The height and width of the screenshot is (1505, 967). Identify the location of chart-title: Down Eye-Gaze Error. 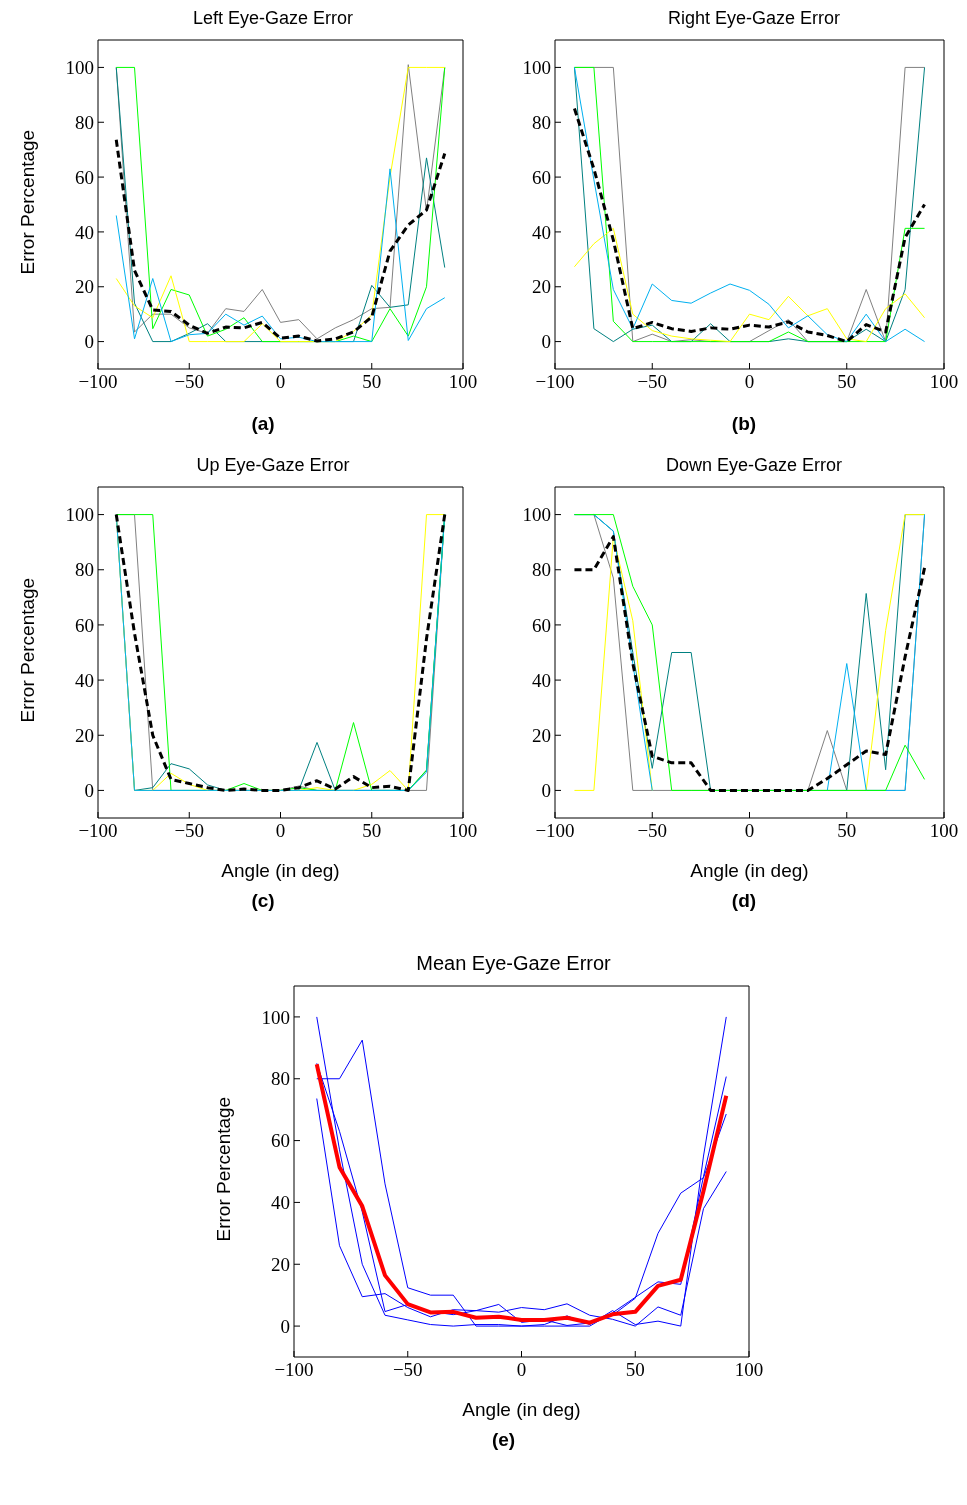
(754, 465).